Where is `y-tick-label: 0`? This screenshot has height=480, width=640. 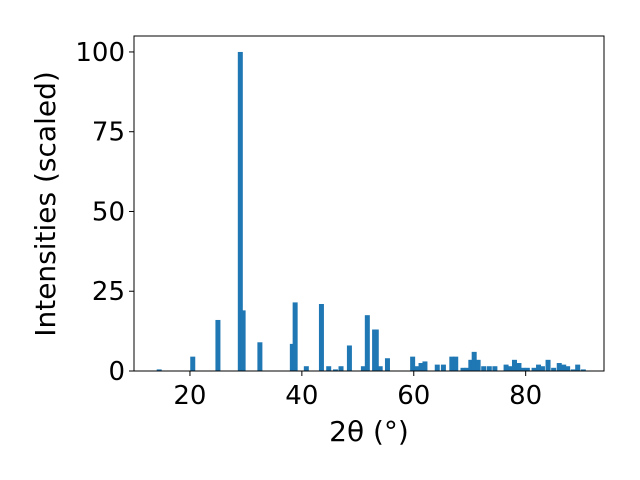
y-tick-label: 0 is located at coordinates (116, 372).